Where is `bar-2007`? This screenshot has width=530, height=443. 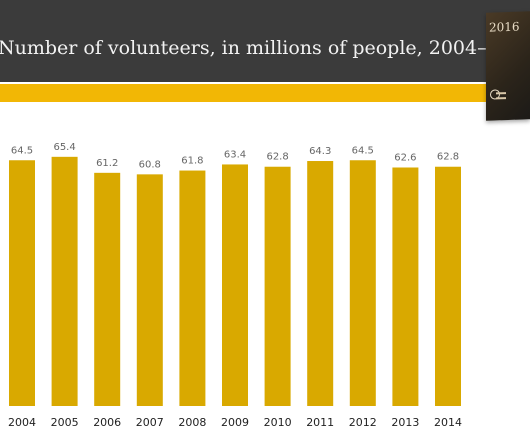 bar-2007 is located at coordinates (149, 290).